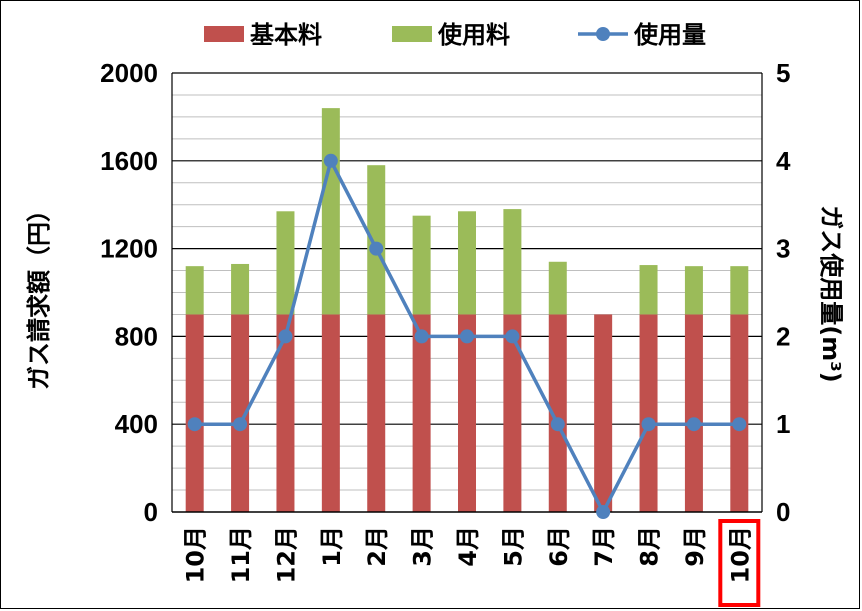 The image size is (862, 611). Describe the element at coordinates (241, 554) in the screenshot. I see `x-tick-label: 11月` at that location.